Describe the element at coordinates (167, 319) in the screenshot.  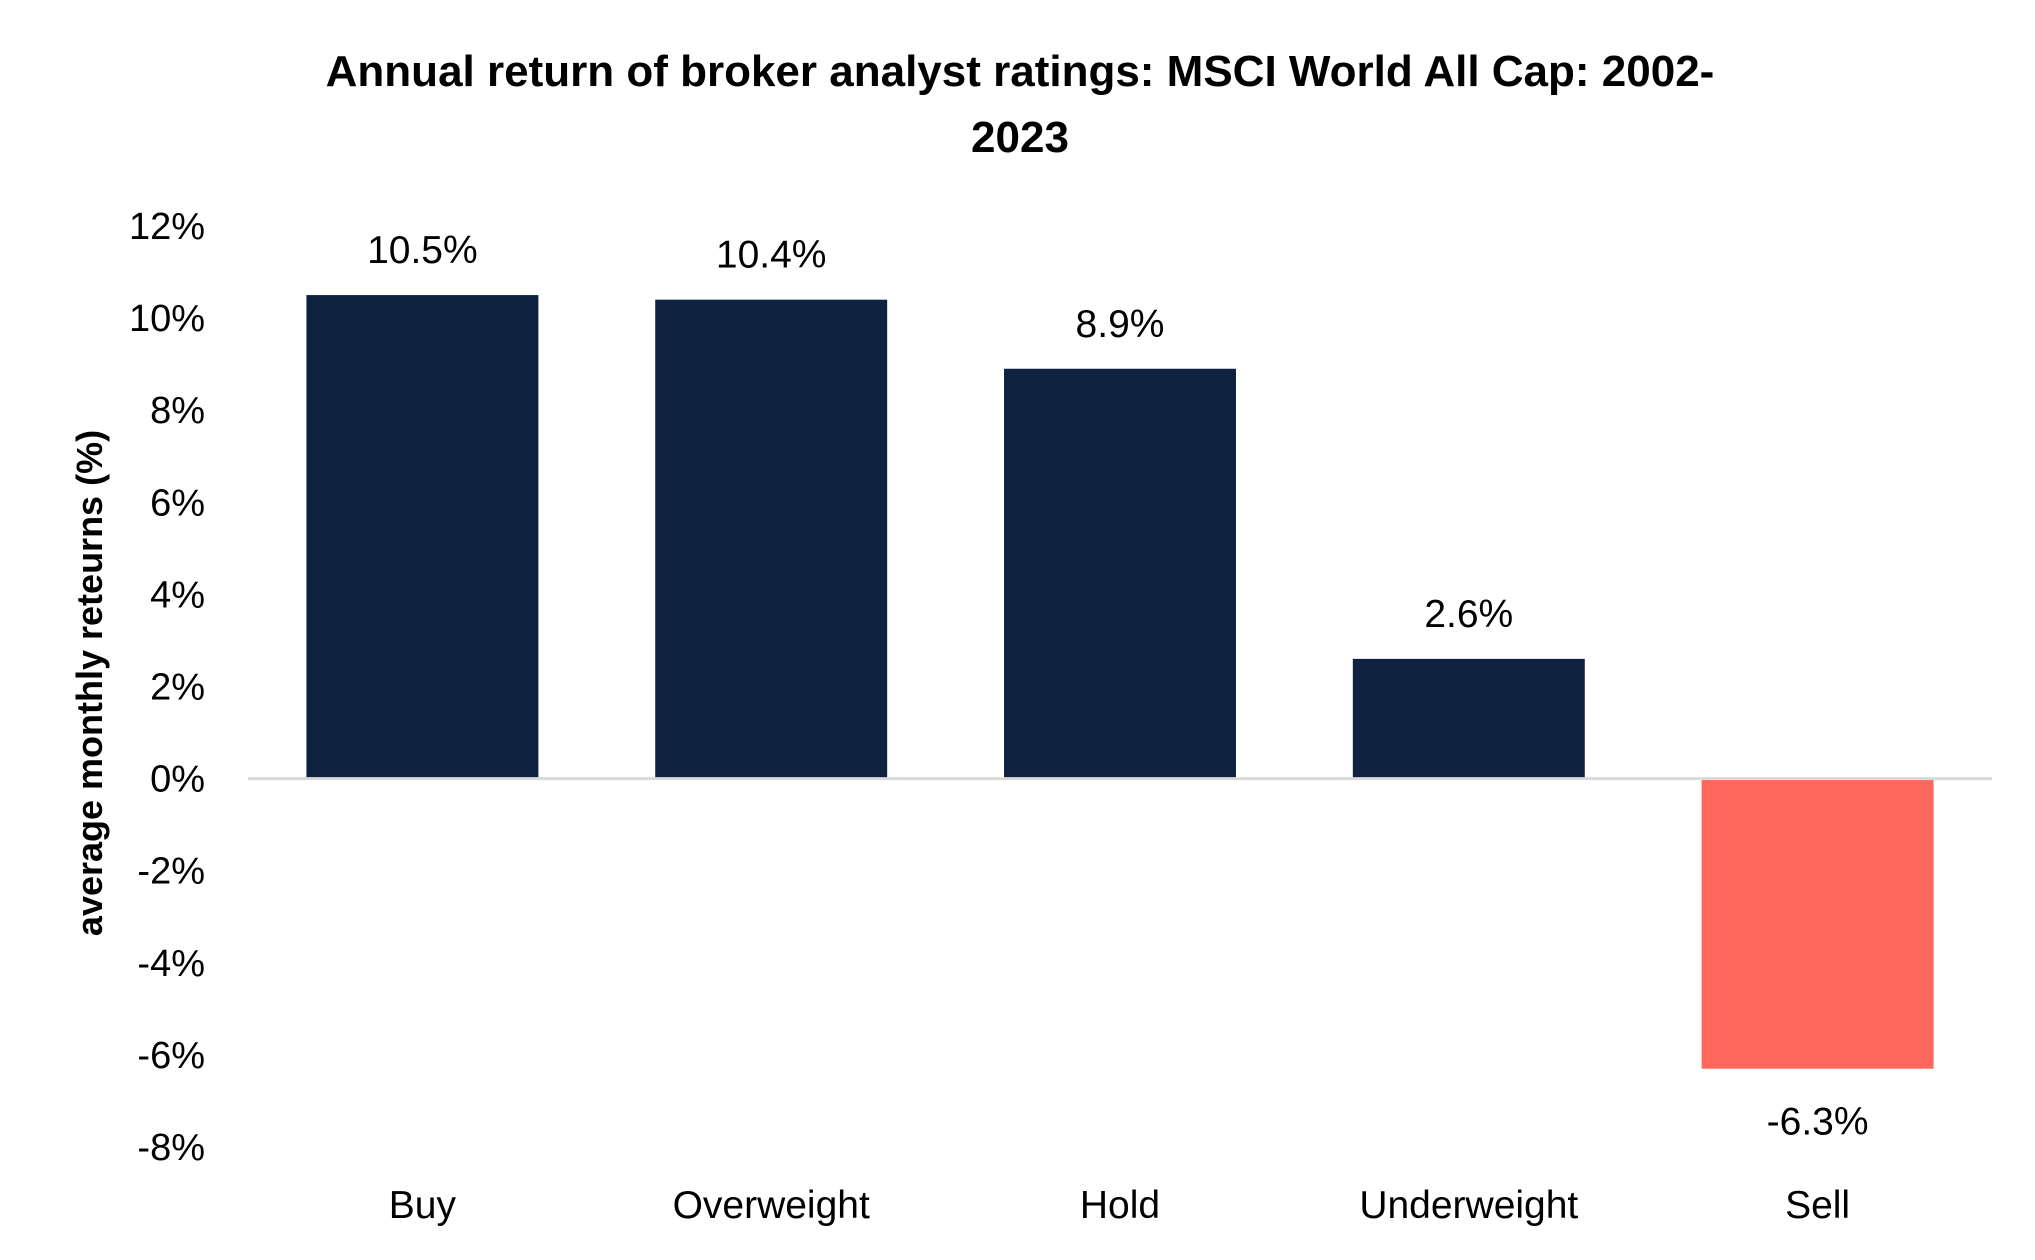
I see `y-tick-label: 10%` at that location.